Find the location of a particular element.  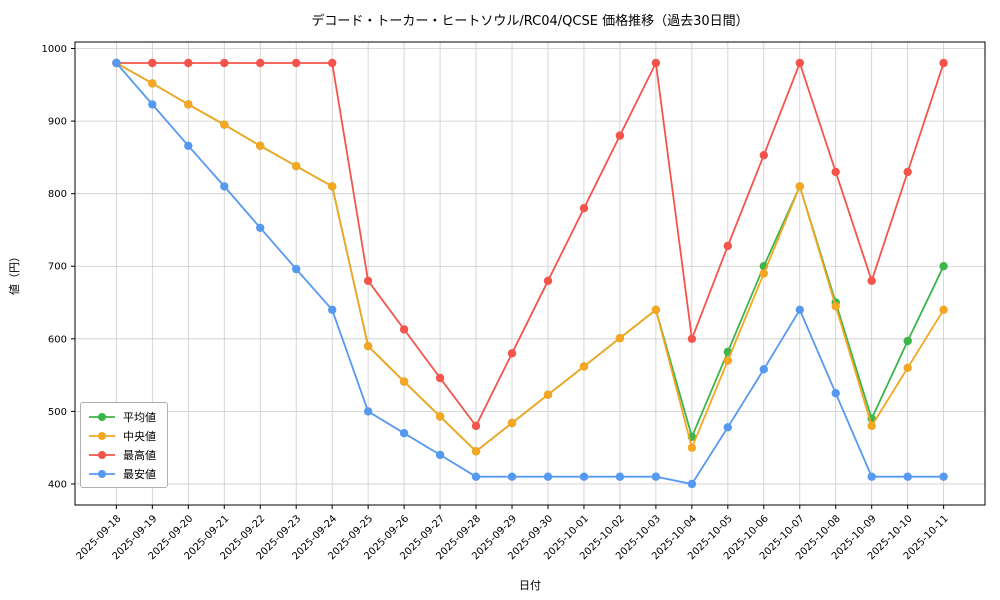

y-tick-label: 400 is located at coordinates (57, 484).